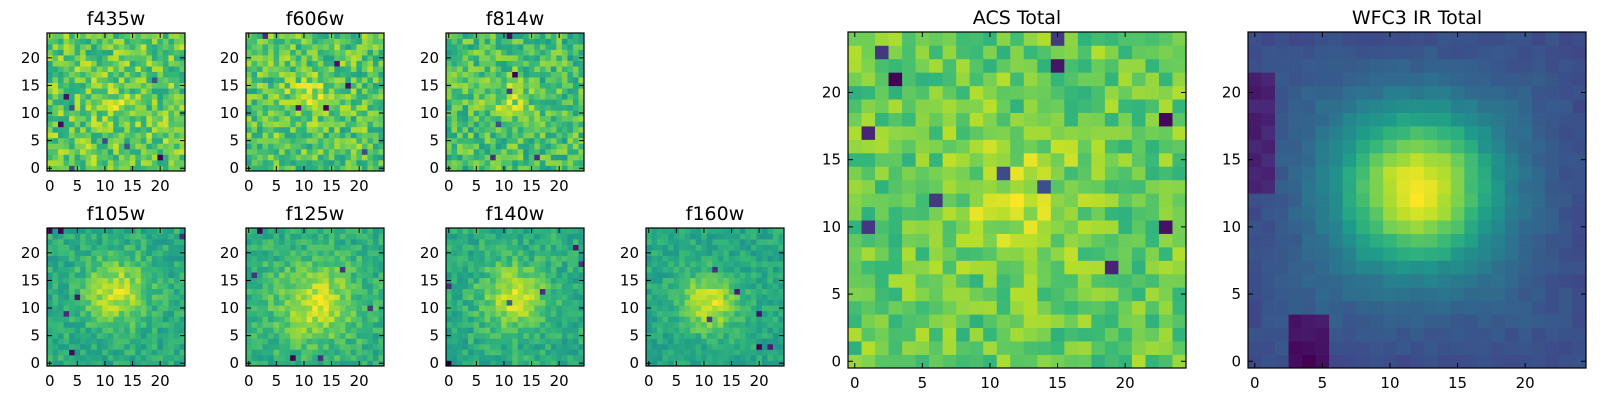  I want to click on y-tick-label: 10, so click(229, 113).